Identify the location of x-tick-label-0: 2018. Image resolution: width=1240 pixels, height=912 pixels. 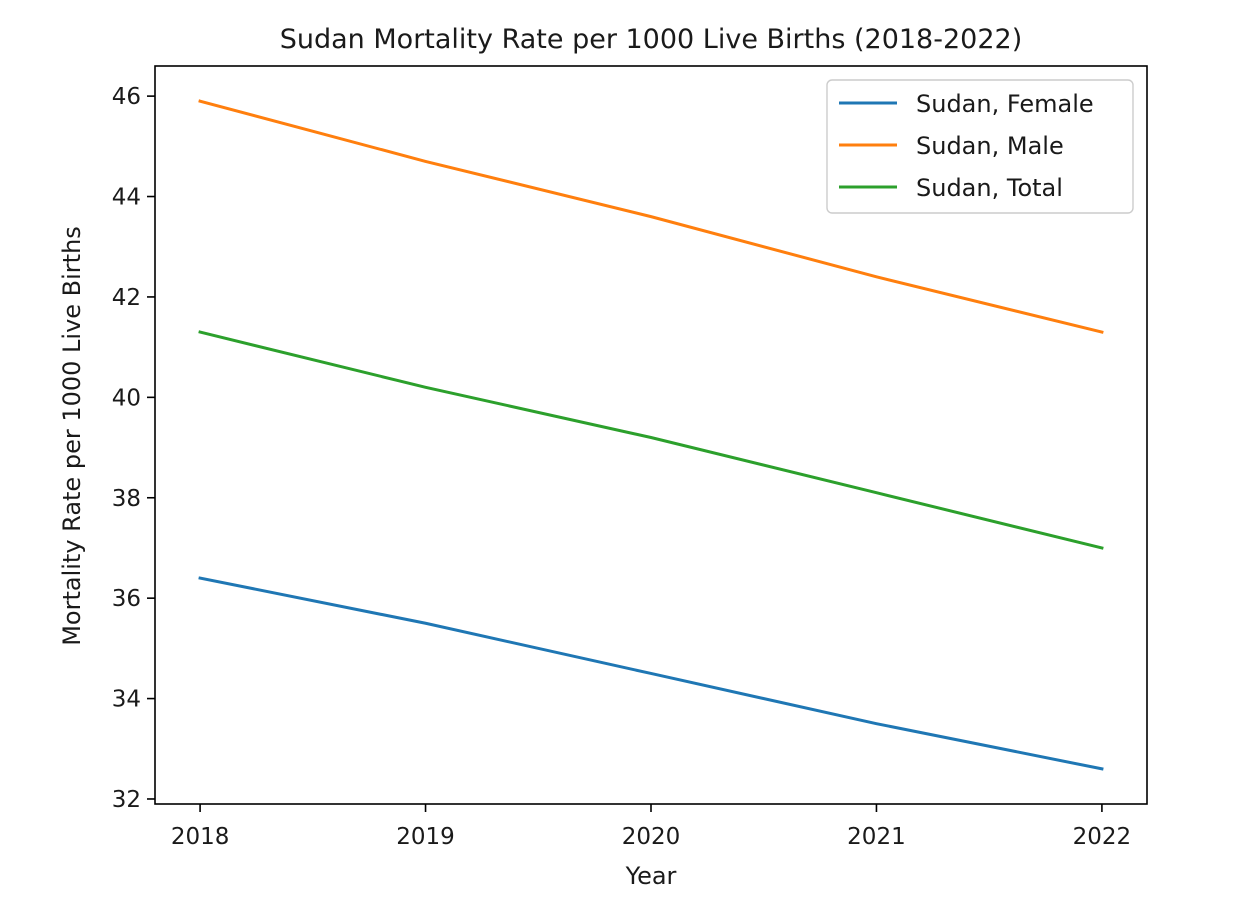
(200, 837).